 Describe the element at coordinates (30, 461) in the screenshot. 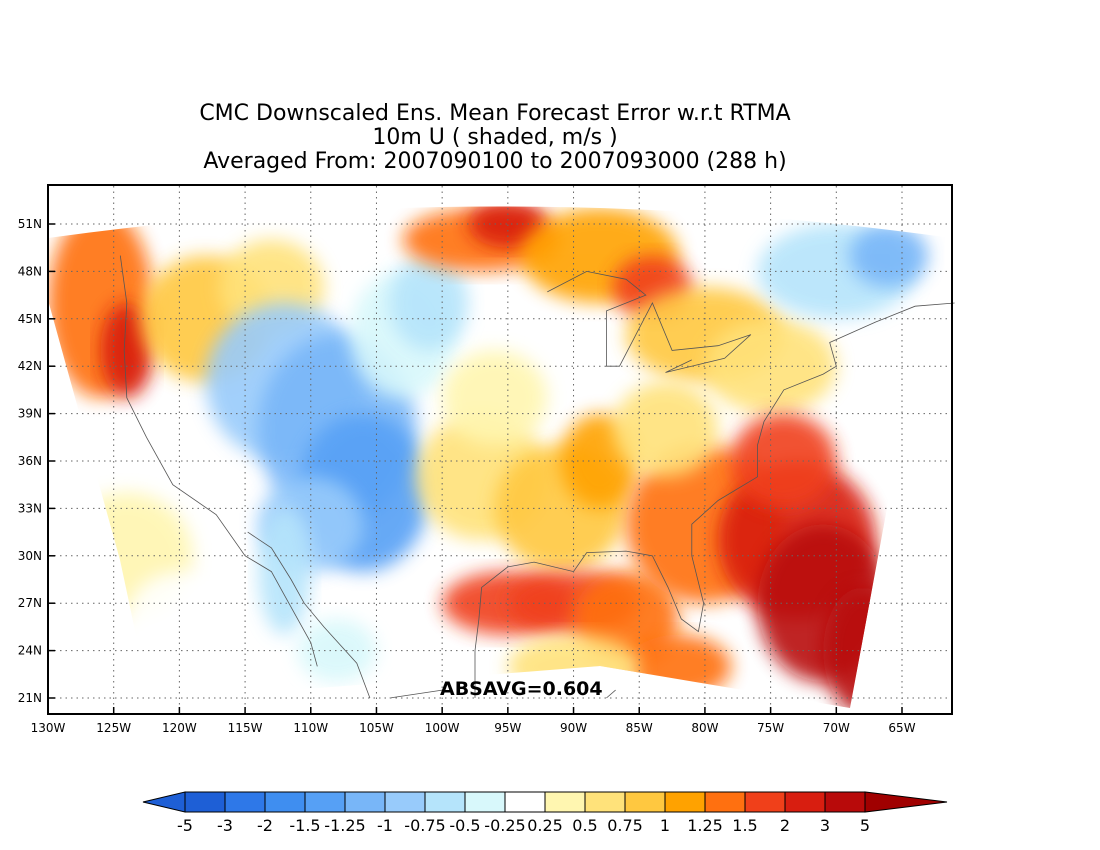

I see `lat-tick-label: 36N` at that location.